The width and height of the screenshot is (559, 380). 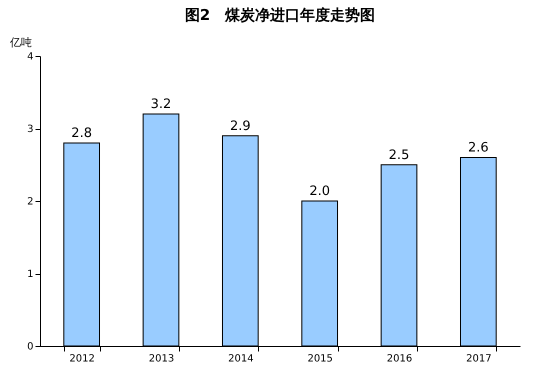 I want to click on x-tick-label: 2016, so click(x=399, y=359).